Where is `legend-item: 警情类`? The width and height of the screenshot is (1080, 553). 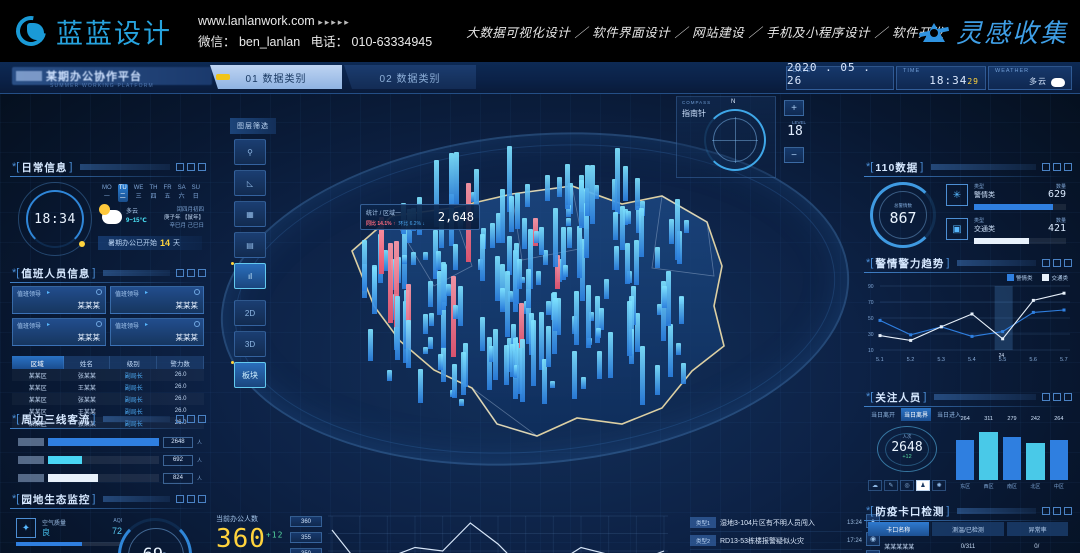 legend-item: 警情类 is located at coordinates (1019, 278).